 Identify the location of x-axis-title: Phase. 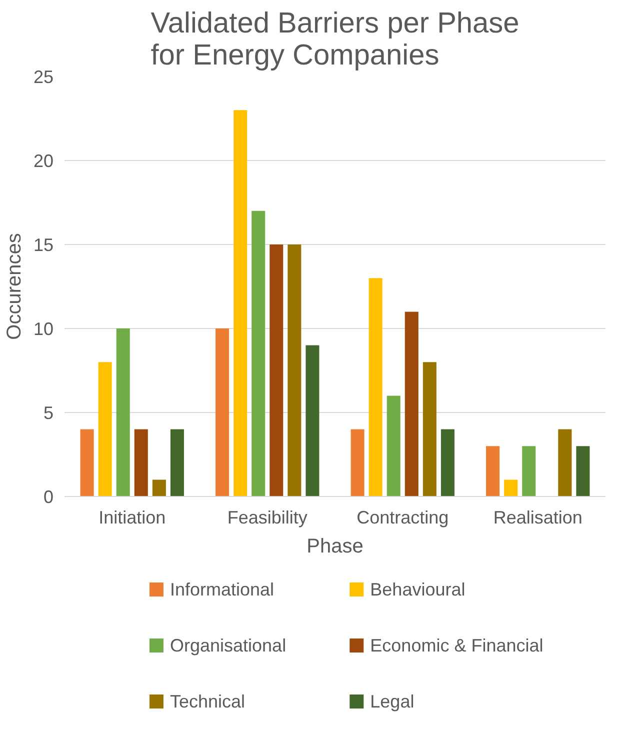
(335, 547).